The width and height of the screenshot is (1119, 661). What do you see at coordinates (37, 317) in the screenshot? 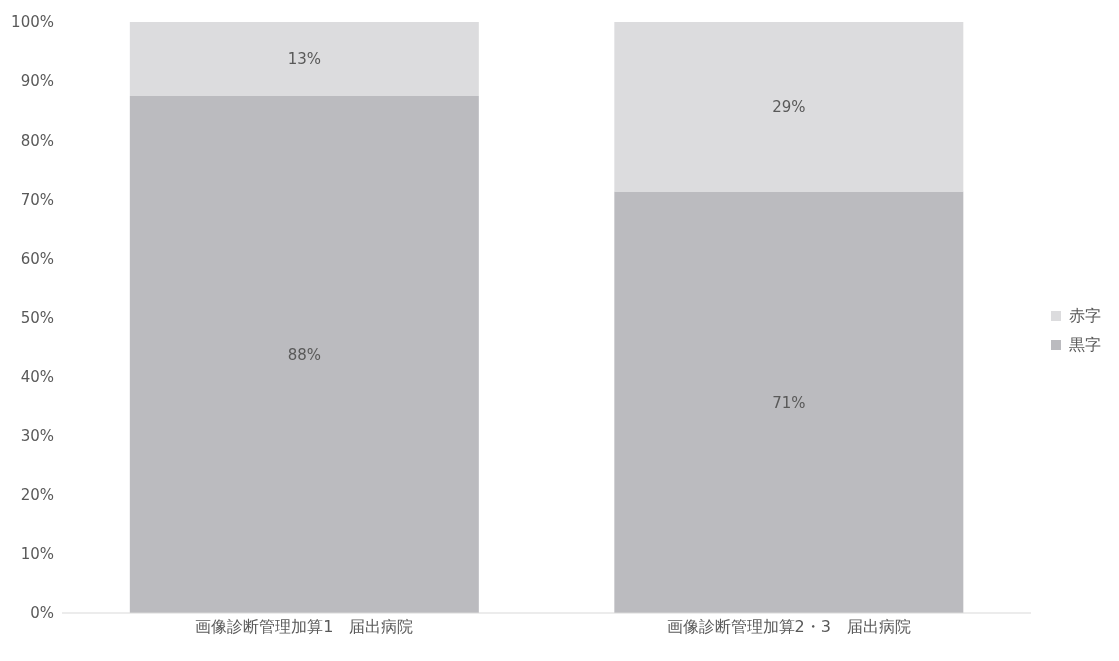
I see `y-tick-label: 50%` at bounding box center [37, 317].